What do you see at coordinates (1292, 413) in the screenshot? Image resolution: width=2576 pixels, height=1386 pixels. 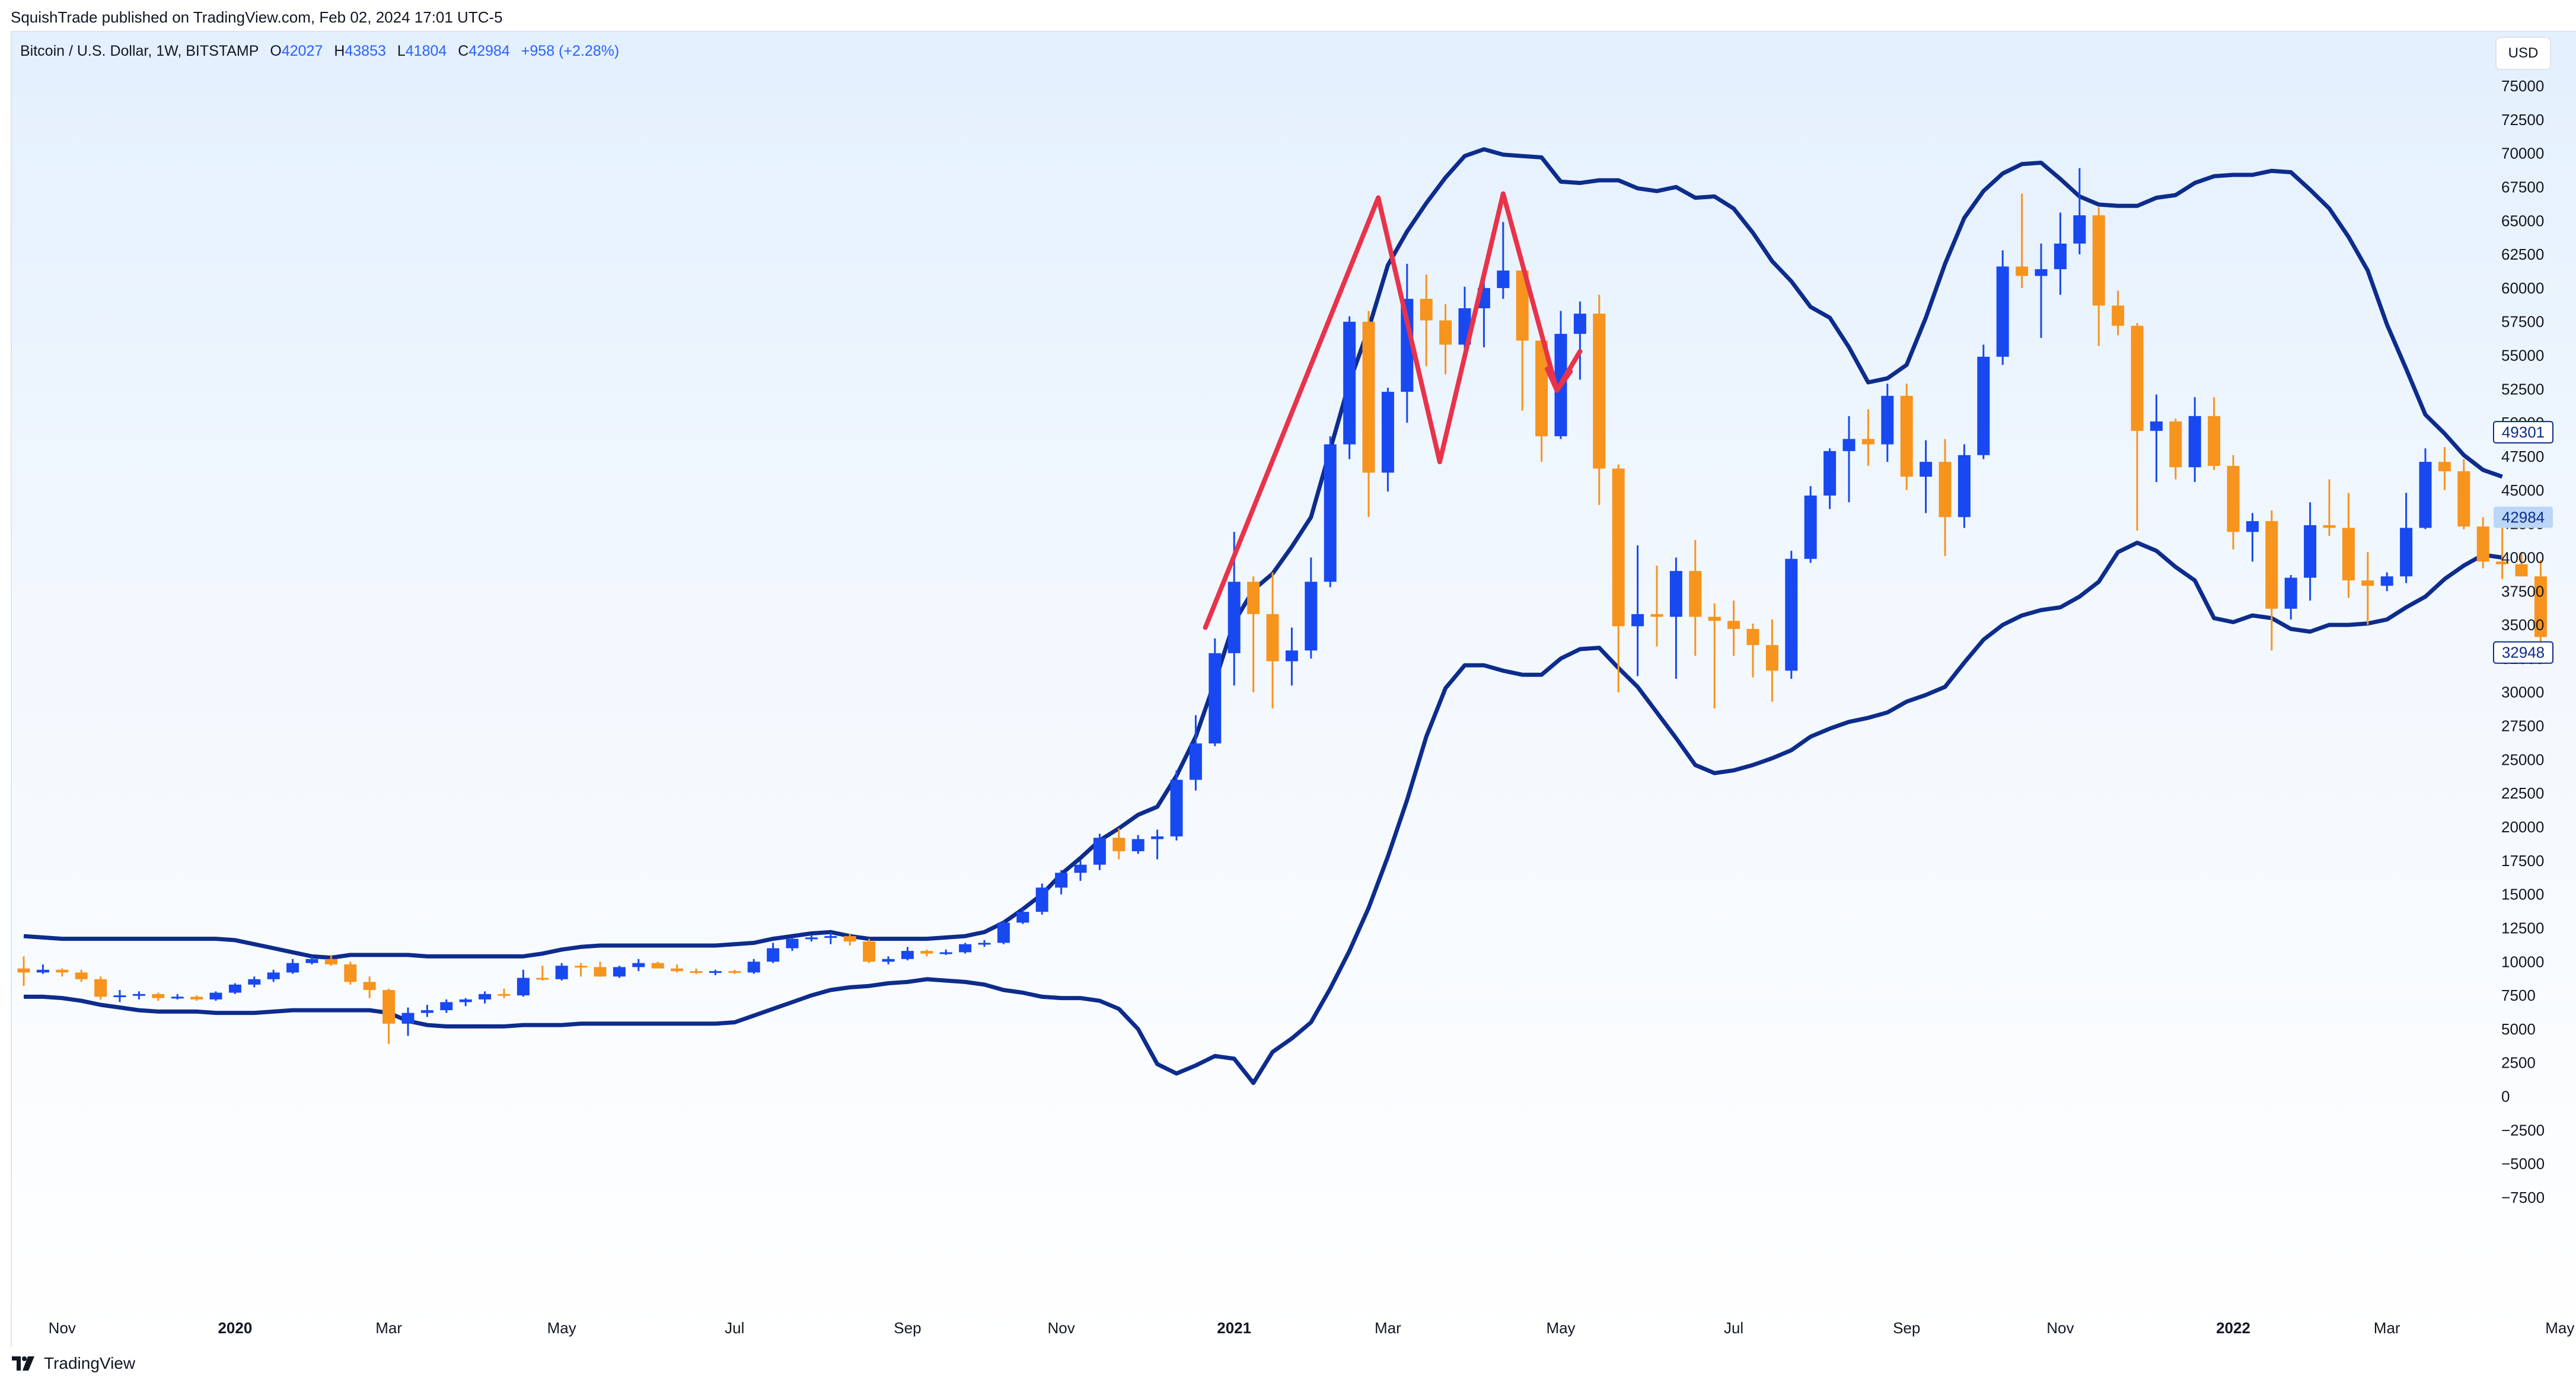 I see `trend-line-drawing` at bounding box center [1292, 413].